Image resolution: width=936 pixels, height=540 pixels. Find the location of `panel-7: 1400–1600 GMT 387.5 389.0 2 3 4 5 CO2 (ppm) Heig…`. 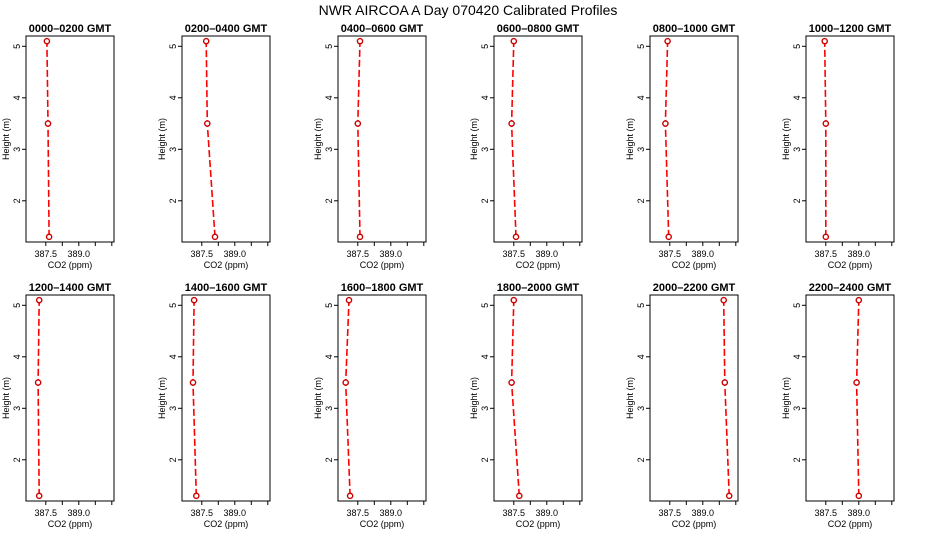

panel-7: 1400–1600 GMT 387.5 389.0 2 3 4 5 CO2 (ppm) Heig… is located at coordinates (214, 405).